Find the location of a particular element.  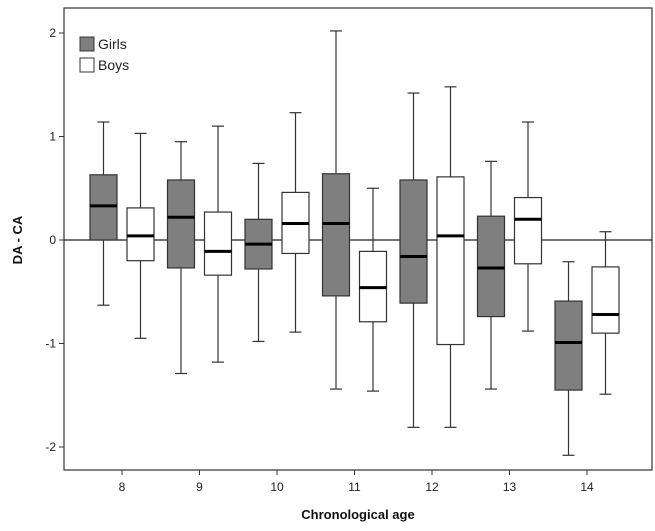

y-axis: 2 1 0 -1 -2 is located at coordinates (54, 240).